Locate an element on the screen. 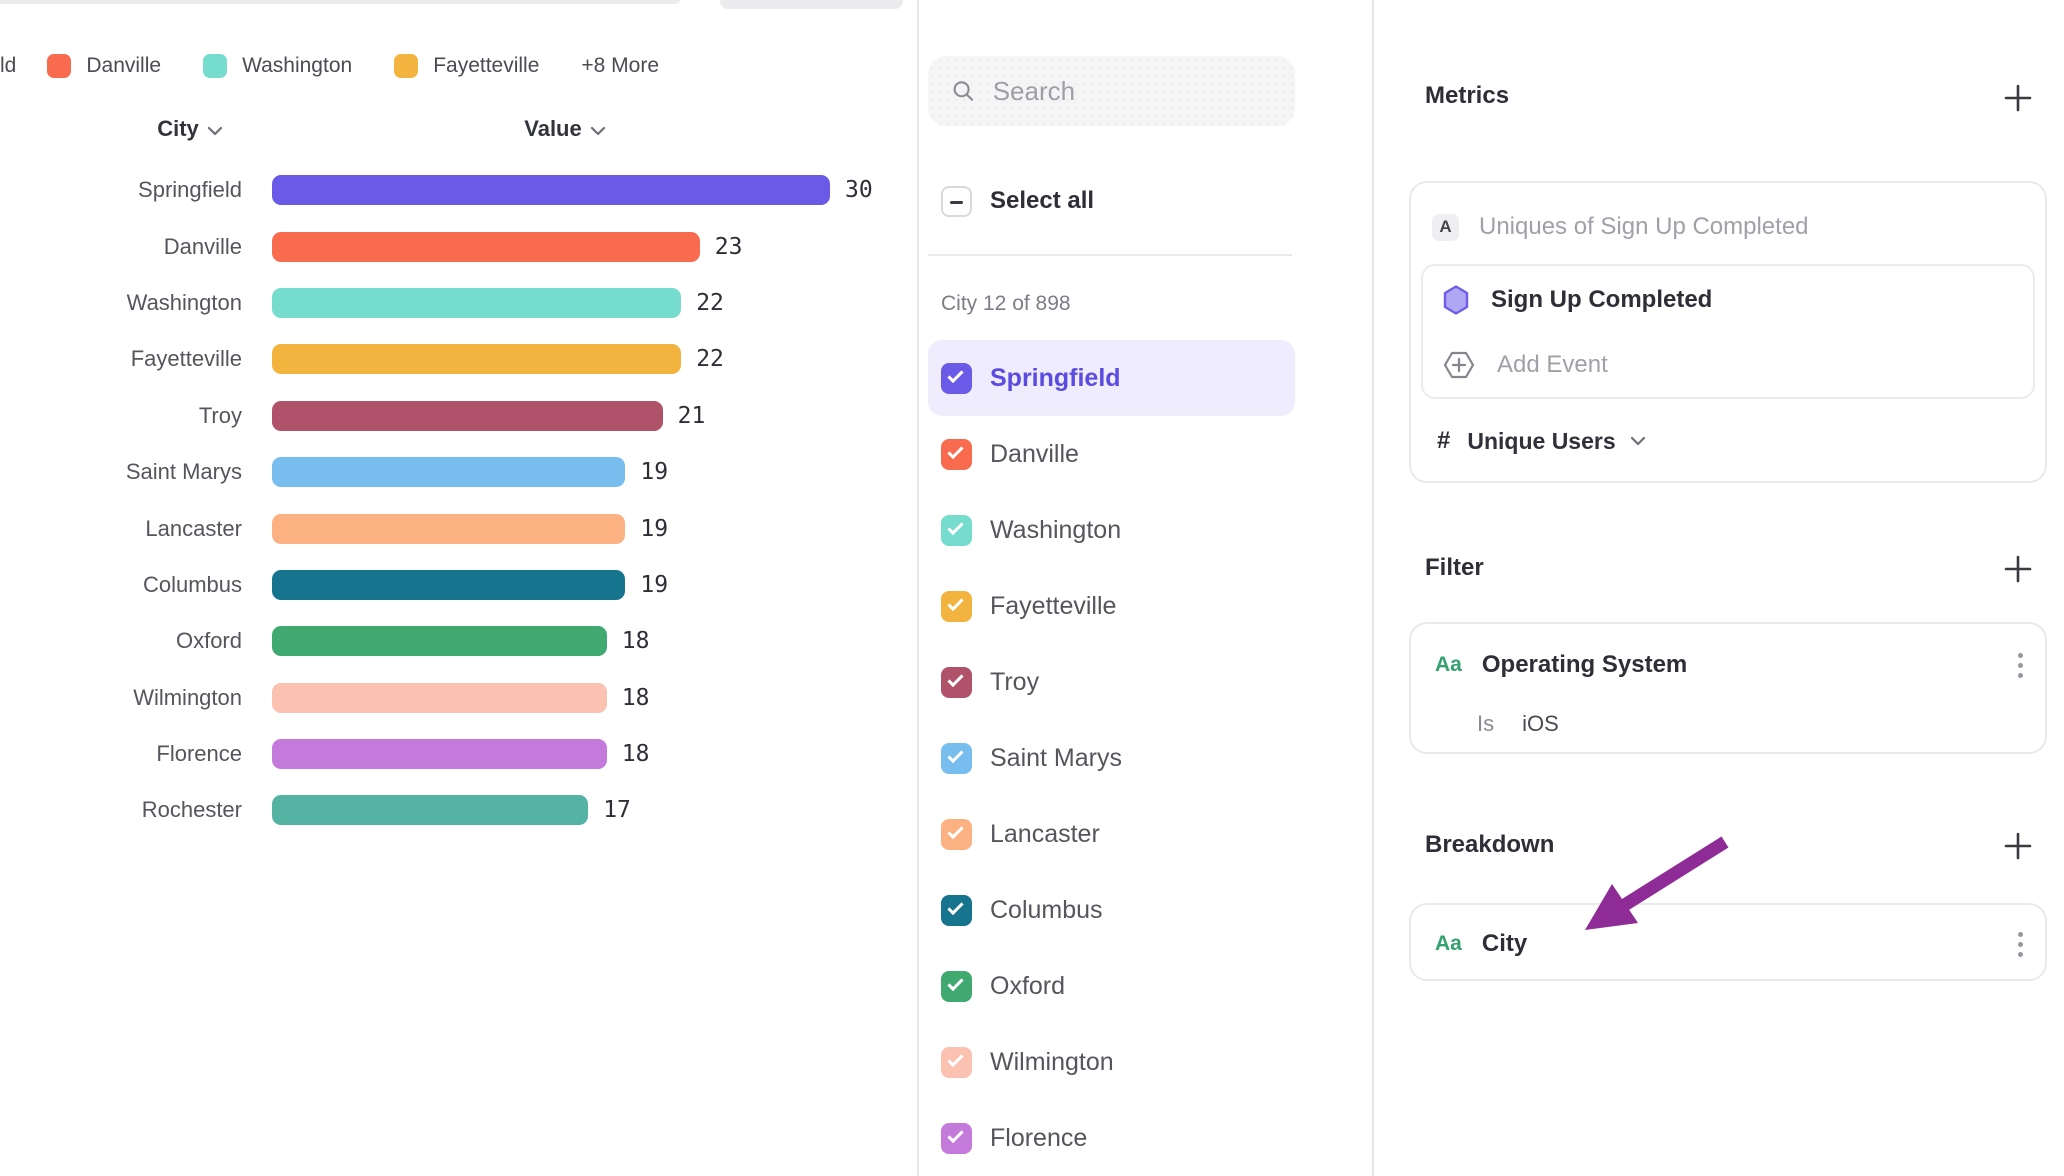 The height and width of the screenshot is (1176, 2064). bar-category-label: Rochester is located at coordinates (191, 810).